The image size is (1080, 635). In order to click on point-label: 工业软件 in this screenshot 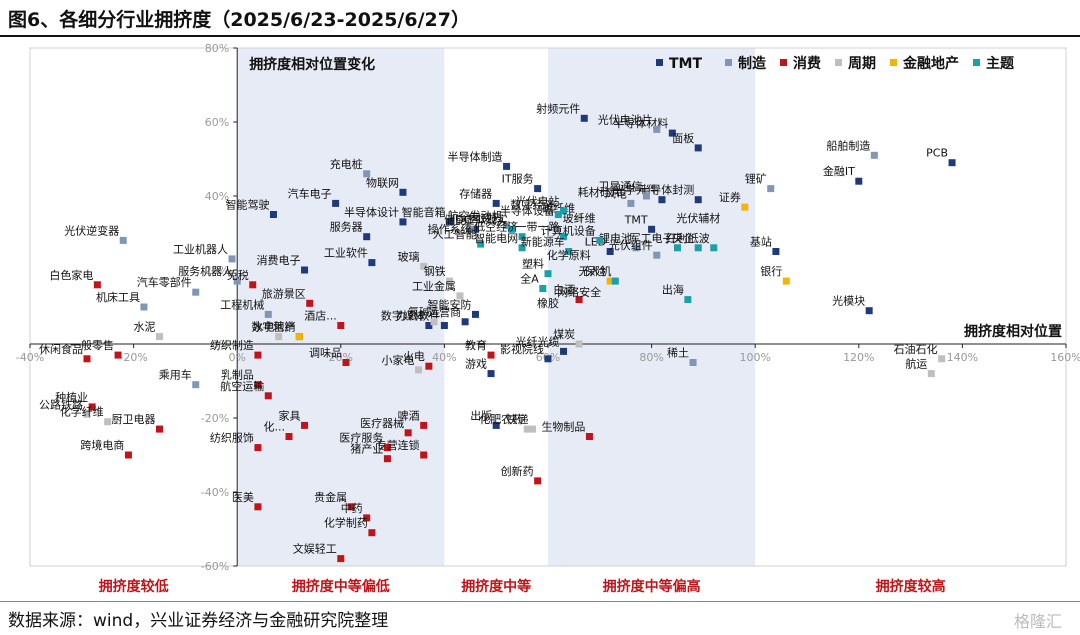, I will do `click(346, 253)`.